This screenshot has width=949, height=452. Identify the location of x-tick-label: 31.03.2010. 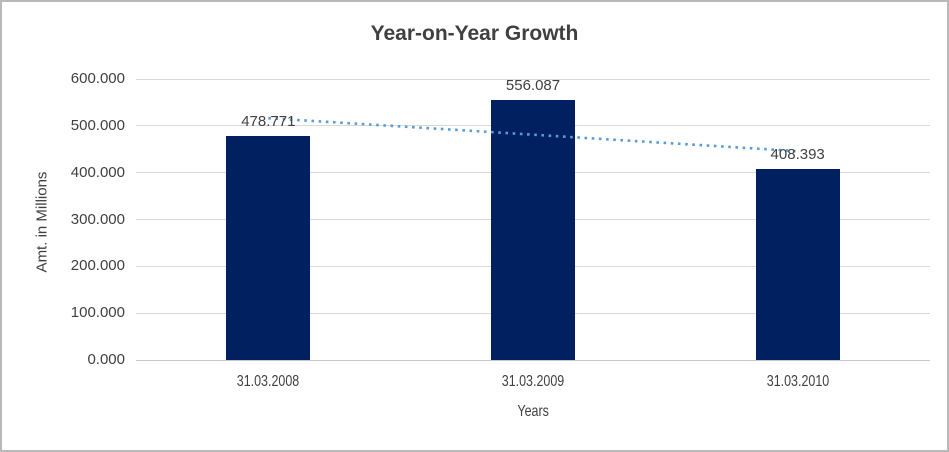
(798, 382).